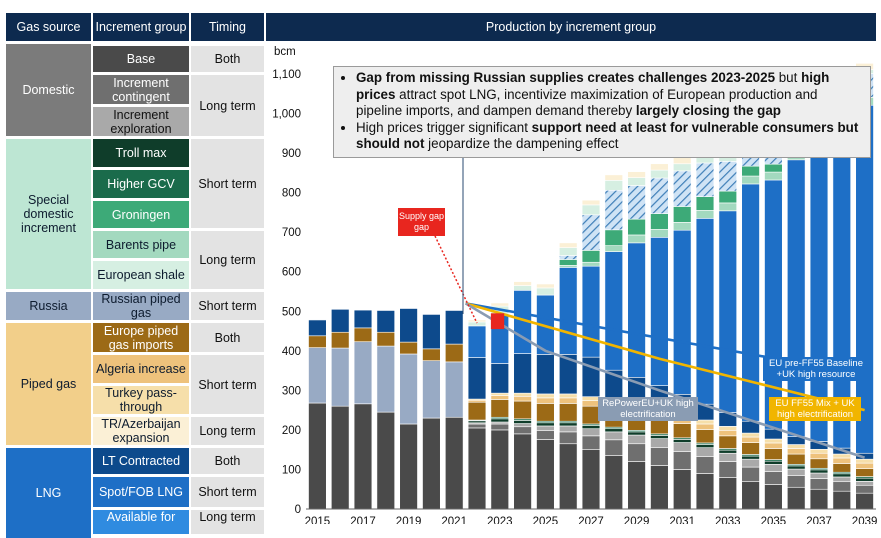 This screenshot has width=881, height=538. Describe the element at coordinates (841, 456) in the screenshot. I see `bar-segment-turkey-pass-through-2038` at that location.